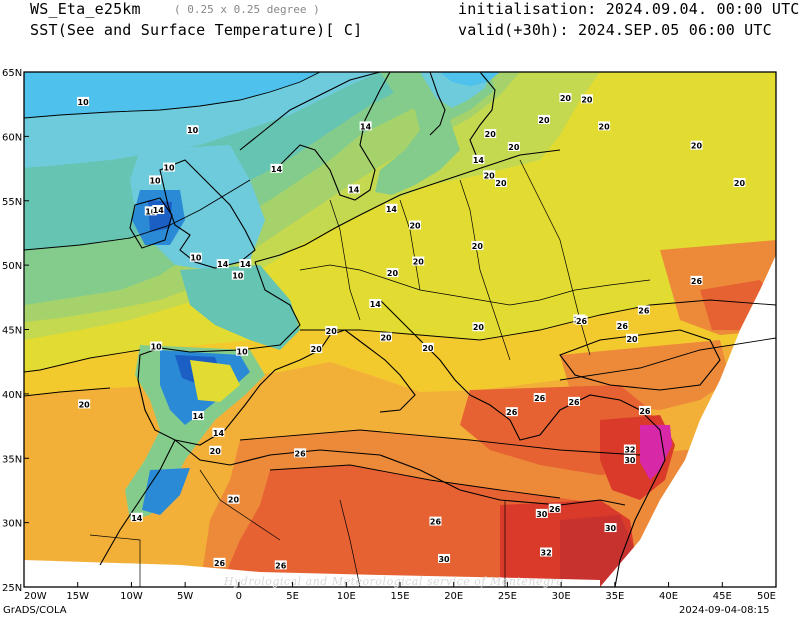 The height and width of the screenshot is (618, 800). I want to click on lon-label: 35E, so click(614, 596).